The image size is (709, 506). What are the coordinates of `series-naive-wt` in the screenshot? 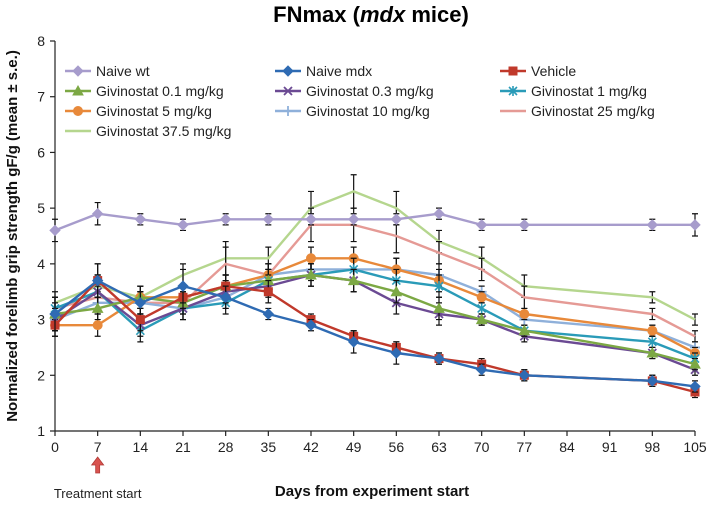 It's located at (375, 222).